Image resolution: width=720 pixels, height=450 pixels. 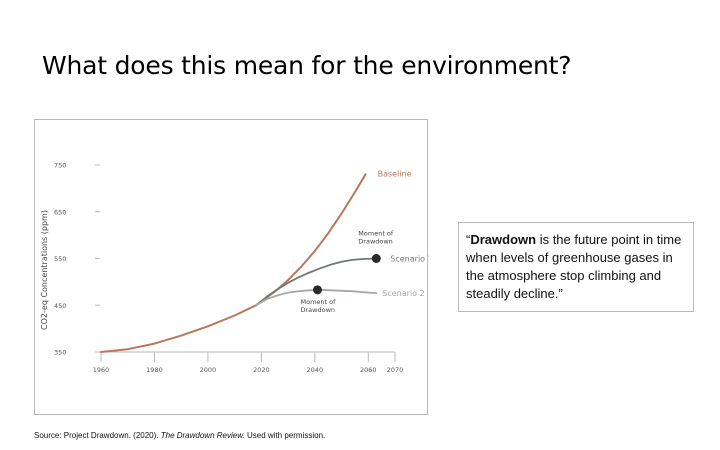 I want to click on x-tick-label: 1960, so click(x=101, y=370).